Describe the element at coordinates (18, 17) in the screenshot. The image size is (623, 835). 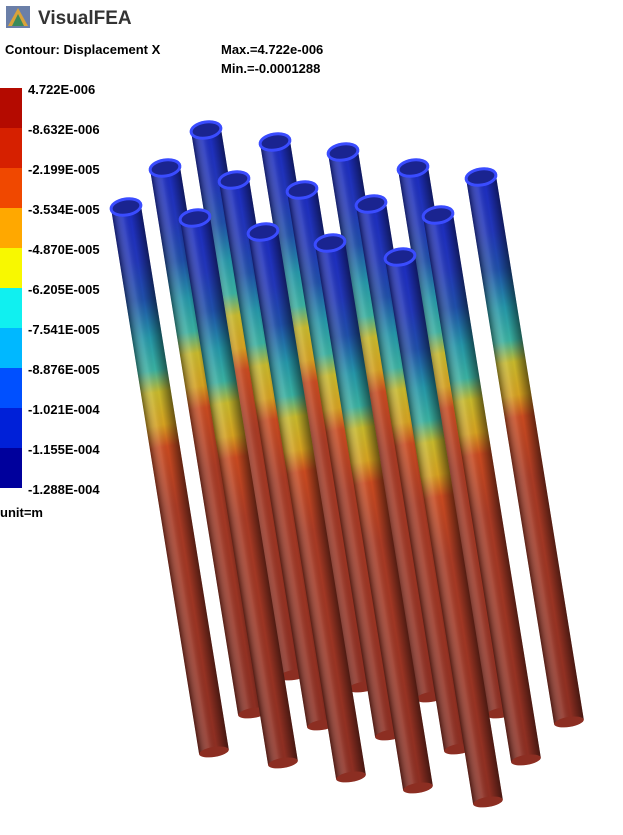
I see `app-icon` at that location.